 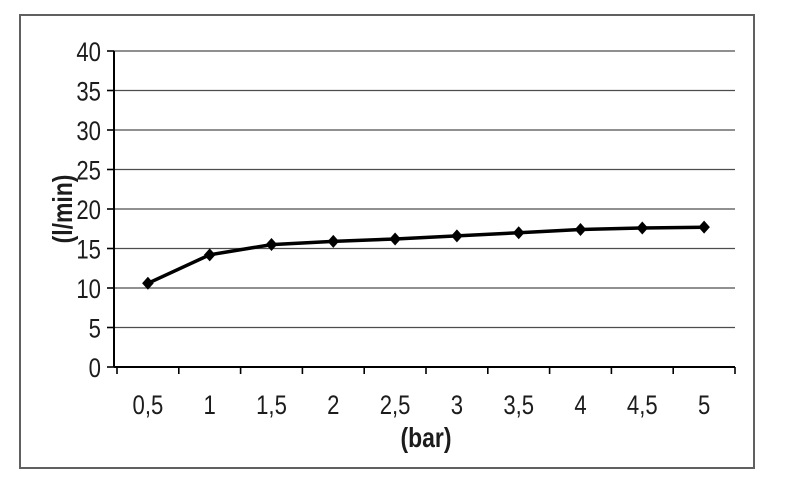 I want to click on y-tick-label: 0, so click(x=95, y=369).